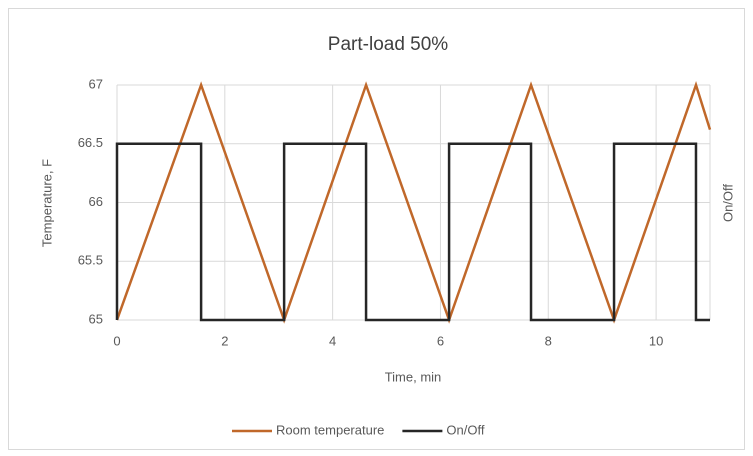 This screenshot has width=753, height=456. What do you see at coordinates (440, 340) in the screenshot?
I see `x-tick-label: 6` at bounding box center [440, 340].